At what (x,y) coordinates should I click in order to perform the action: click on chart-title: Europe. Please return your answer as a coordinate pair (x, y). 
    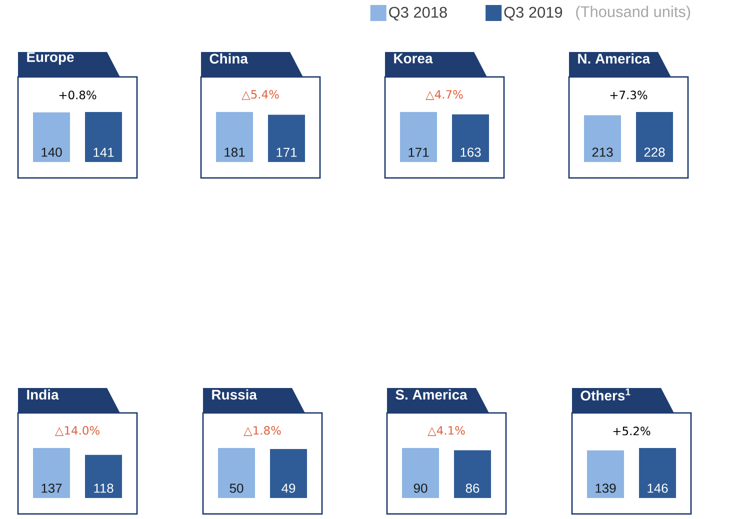
    Looking at the image, I should click on (50, 58).